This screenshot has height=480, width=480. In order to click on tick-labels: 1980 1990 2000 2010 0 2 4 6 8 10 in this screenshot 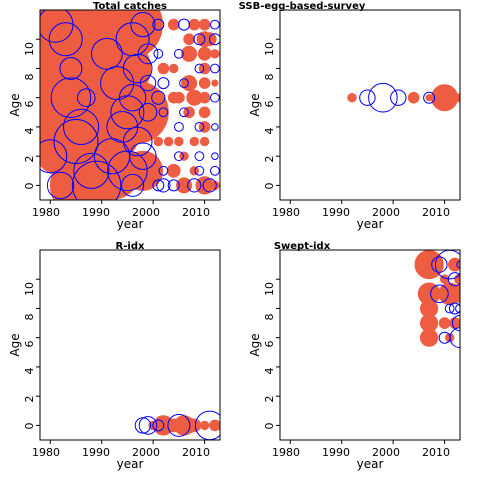, I will do `click(356, 130)`.